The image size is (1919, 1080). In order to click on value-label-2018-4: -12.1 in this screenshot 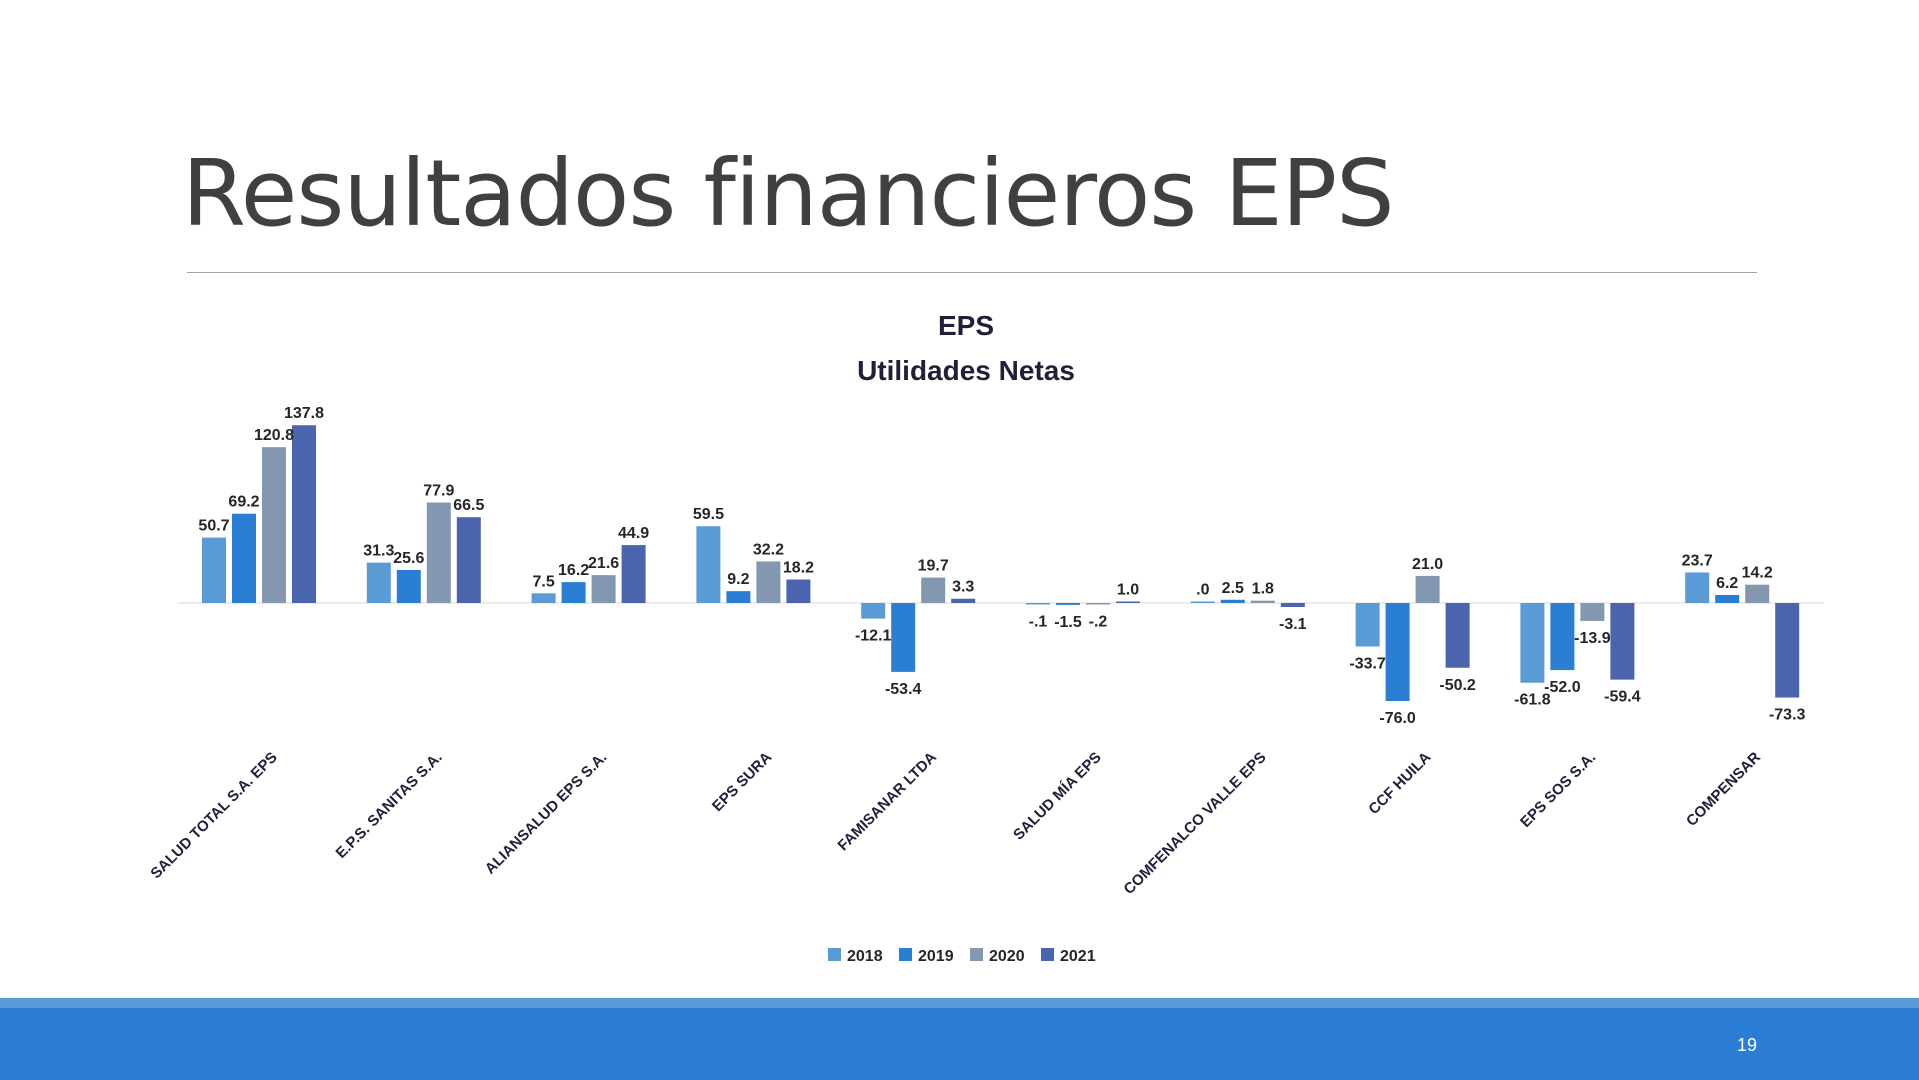, I will do `click(873, 636)`.